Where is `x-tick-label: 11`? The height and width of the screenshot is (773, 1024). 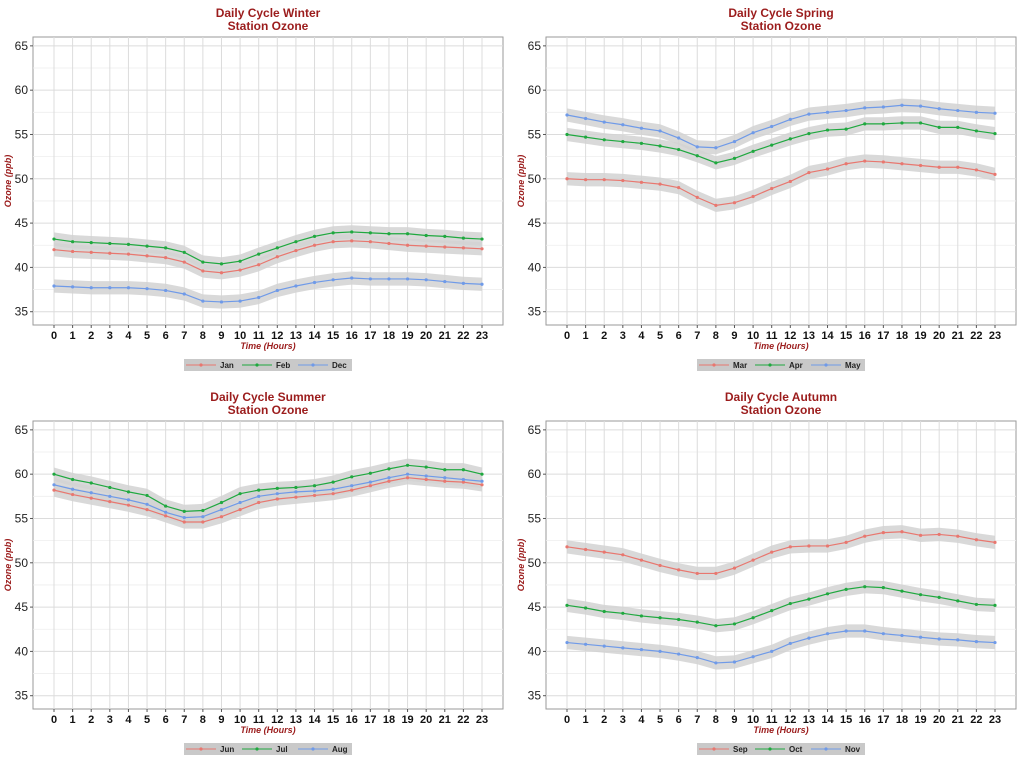 x-tick-label: 11 is located at coordinates (259, 336).